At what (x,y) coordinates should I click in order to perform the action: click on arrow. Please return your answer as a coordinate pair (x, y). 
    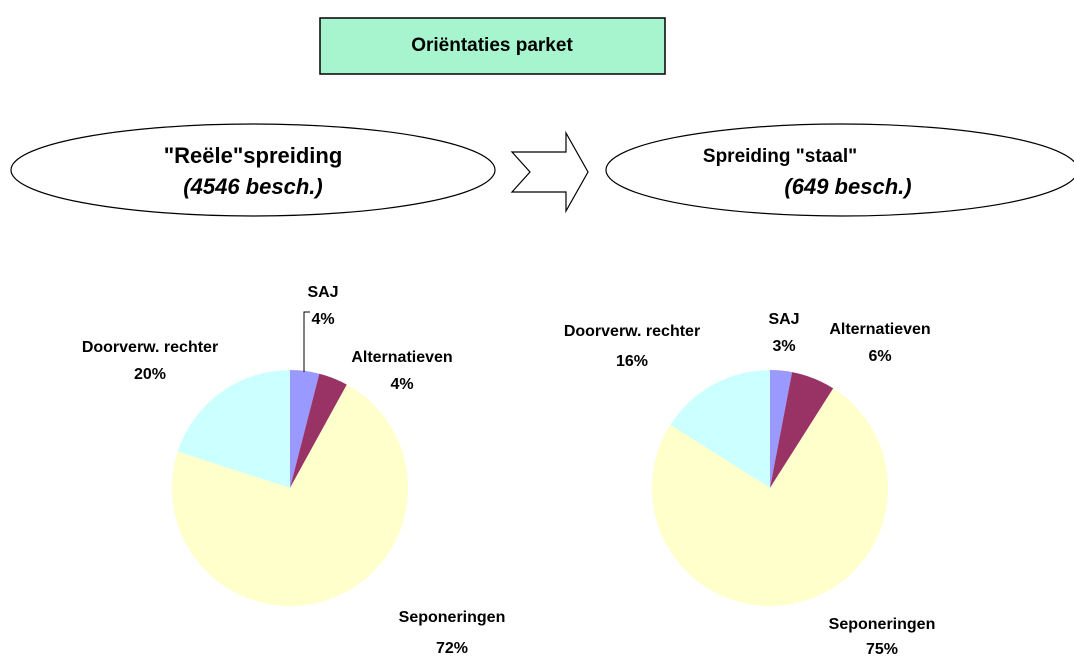
    Looking at the image, I should click on (549, 172).